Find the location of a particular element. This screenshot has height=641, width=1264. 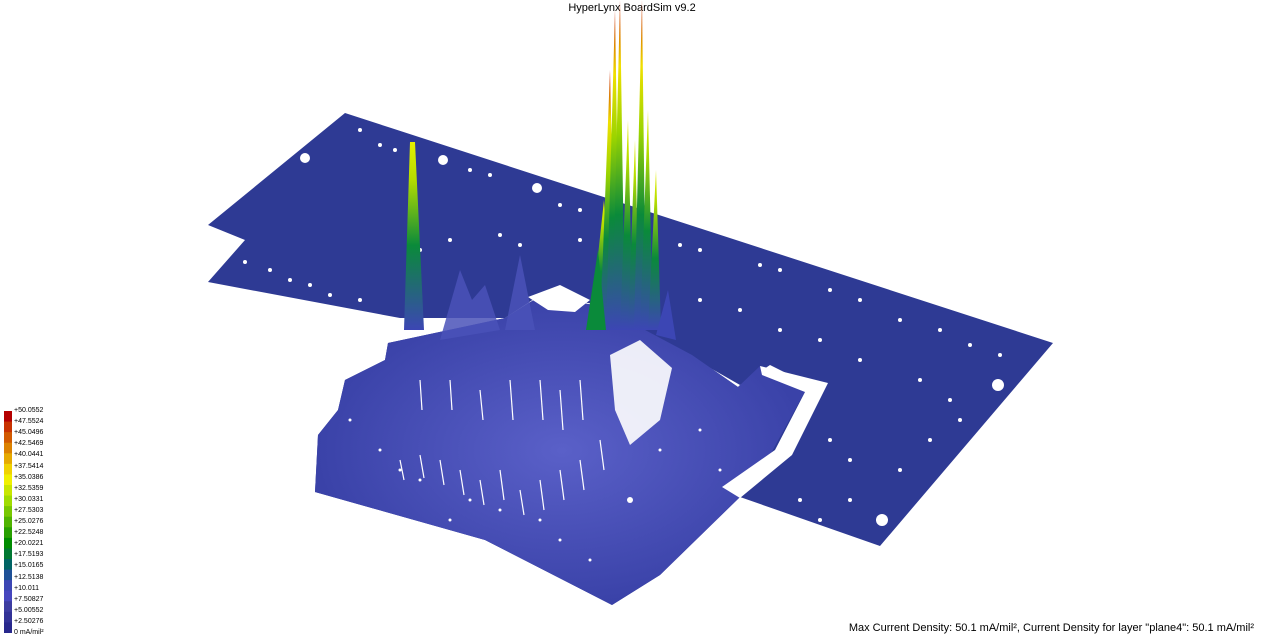

legend-label: +40.0441 is located at coordinates (29, 455).